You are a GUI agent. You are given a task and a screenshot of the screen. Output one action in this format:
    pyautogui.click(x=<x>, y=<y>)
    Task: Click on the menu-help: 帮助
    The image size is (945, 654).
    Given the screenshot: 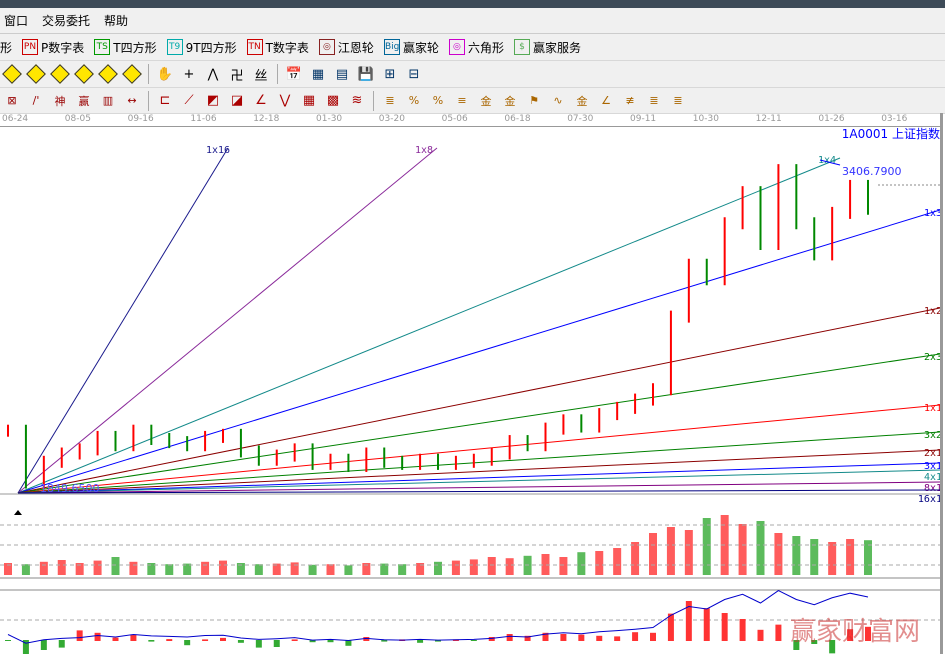 What is the action you would take?
    pyautogui.click(x=116, y=21)
    